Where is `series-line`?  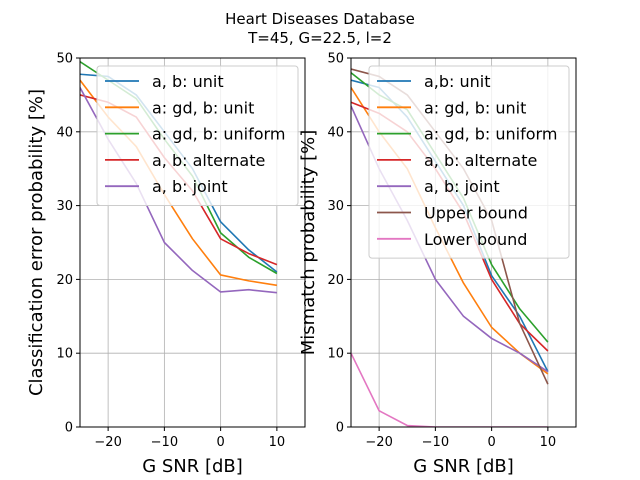 series-line is located at coordinates (449, 389).